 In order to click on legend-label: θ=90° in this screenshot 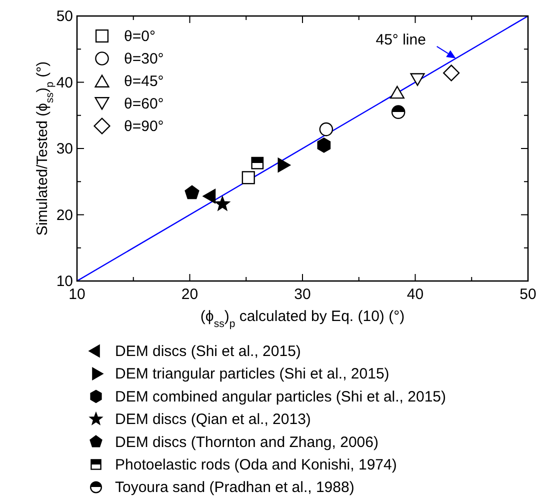, I will do `click(144, 126)`.